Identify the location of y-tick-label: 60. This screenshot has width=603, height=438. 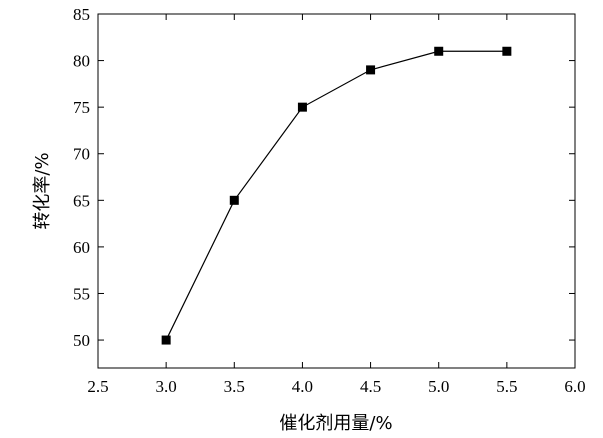
(81, 247).